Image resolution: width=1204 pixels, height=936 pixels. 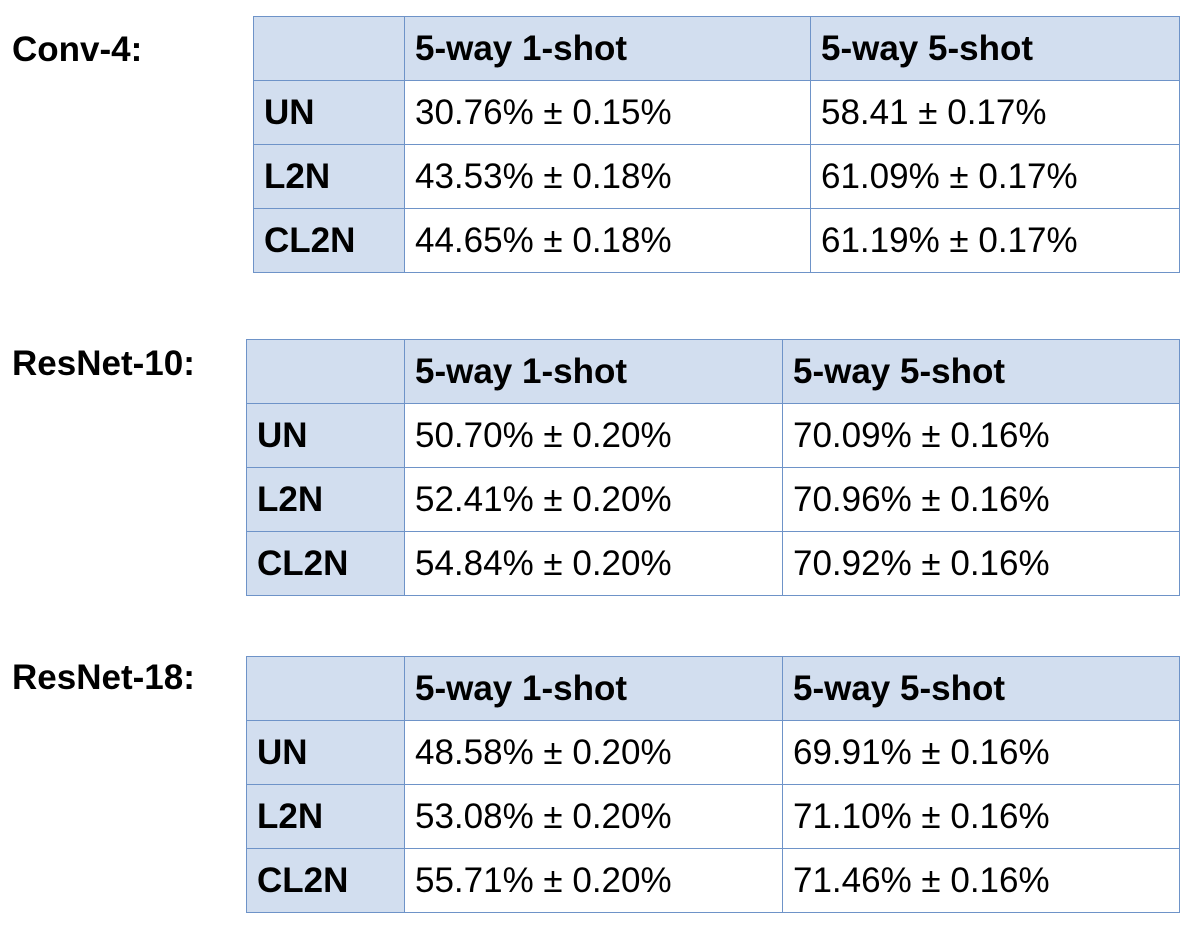 I want to click on cell-1-shot: 55.71% ± 0.20%, so click(x=593, y=880).